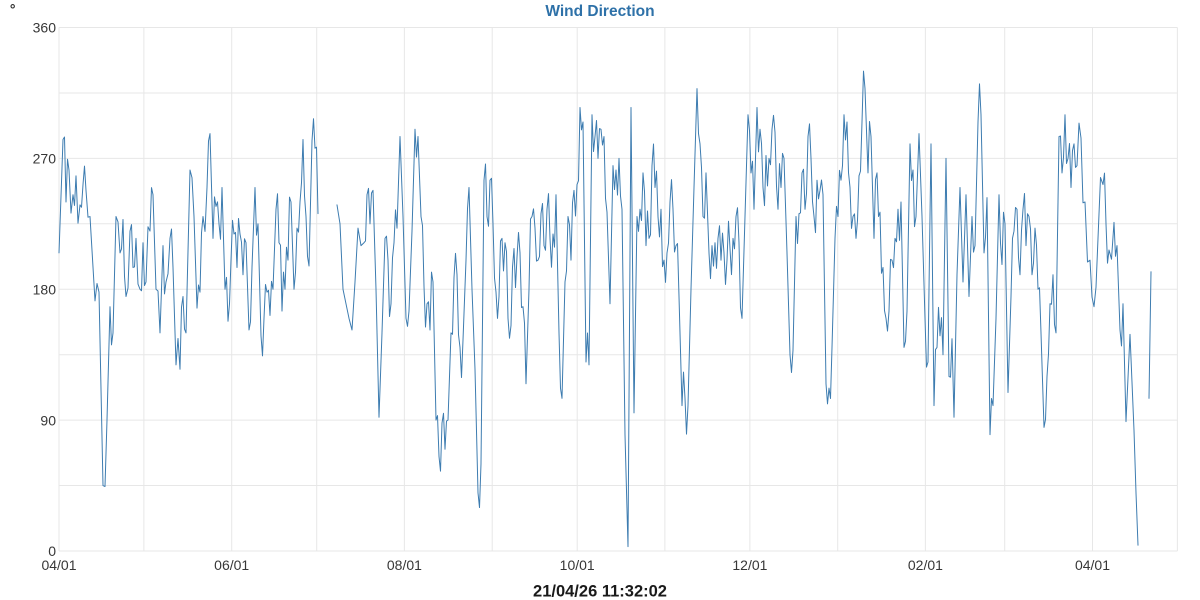 This screenshot has width=1200, height=600. Describe the element at coordinates (925, 565) in the screenshot. I see `svg-text: 02/01` at that location.